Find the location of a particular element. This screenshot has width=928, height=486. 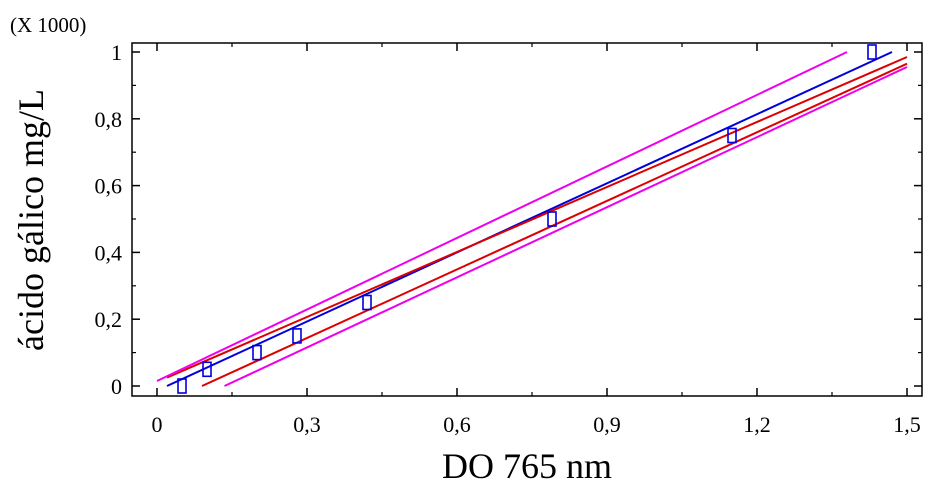

x-axis-title: DO 765 nm is located at coordinates (527, 466).